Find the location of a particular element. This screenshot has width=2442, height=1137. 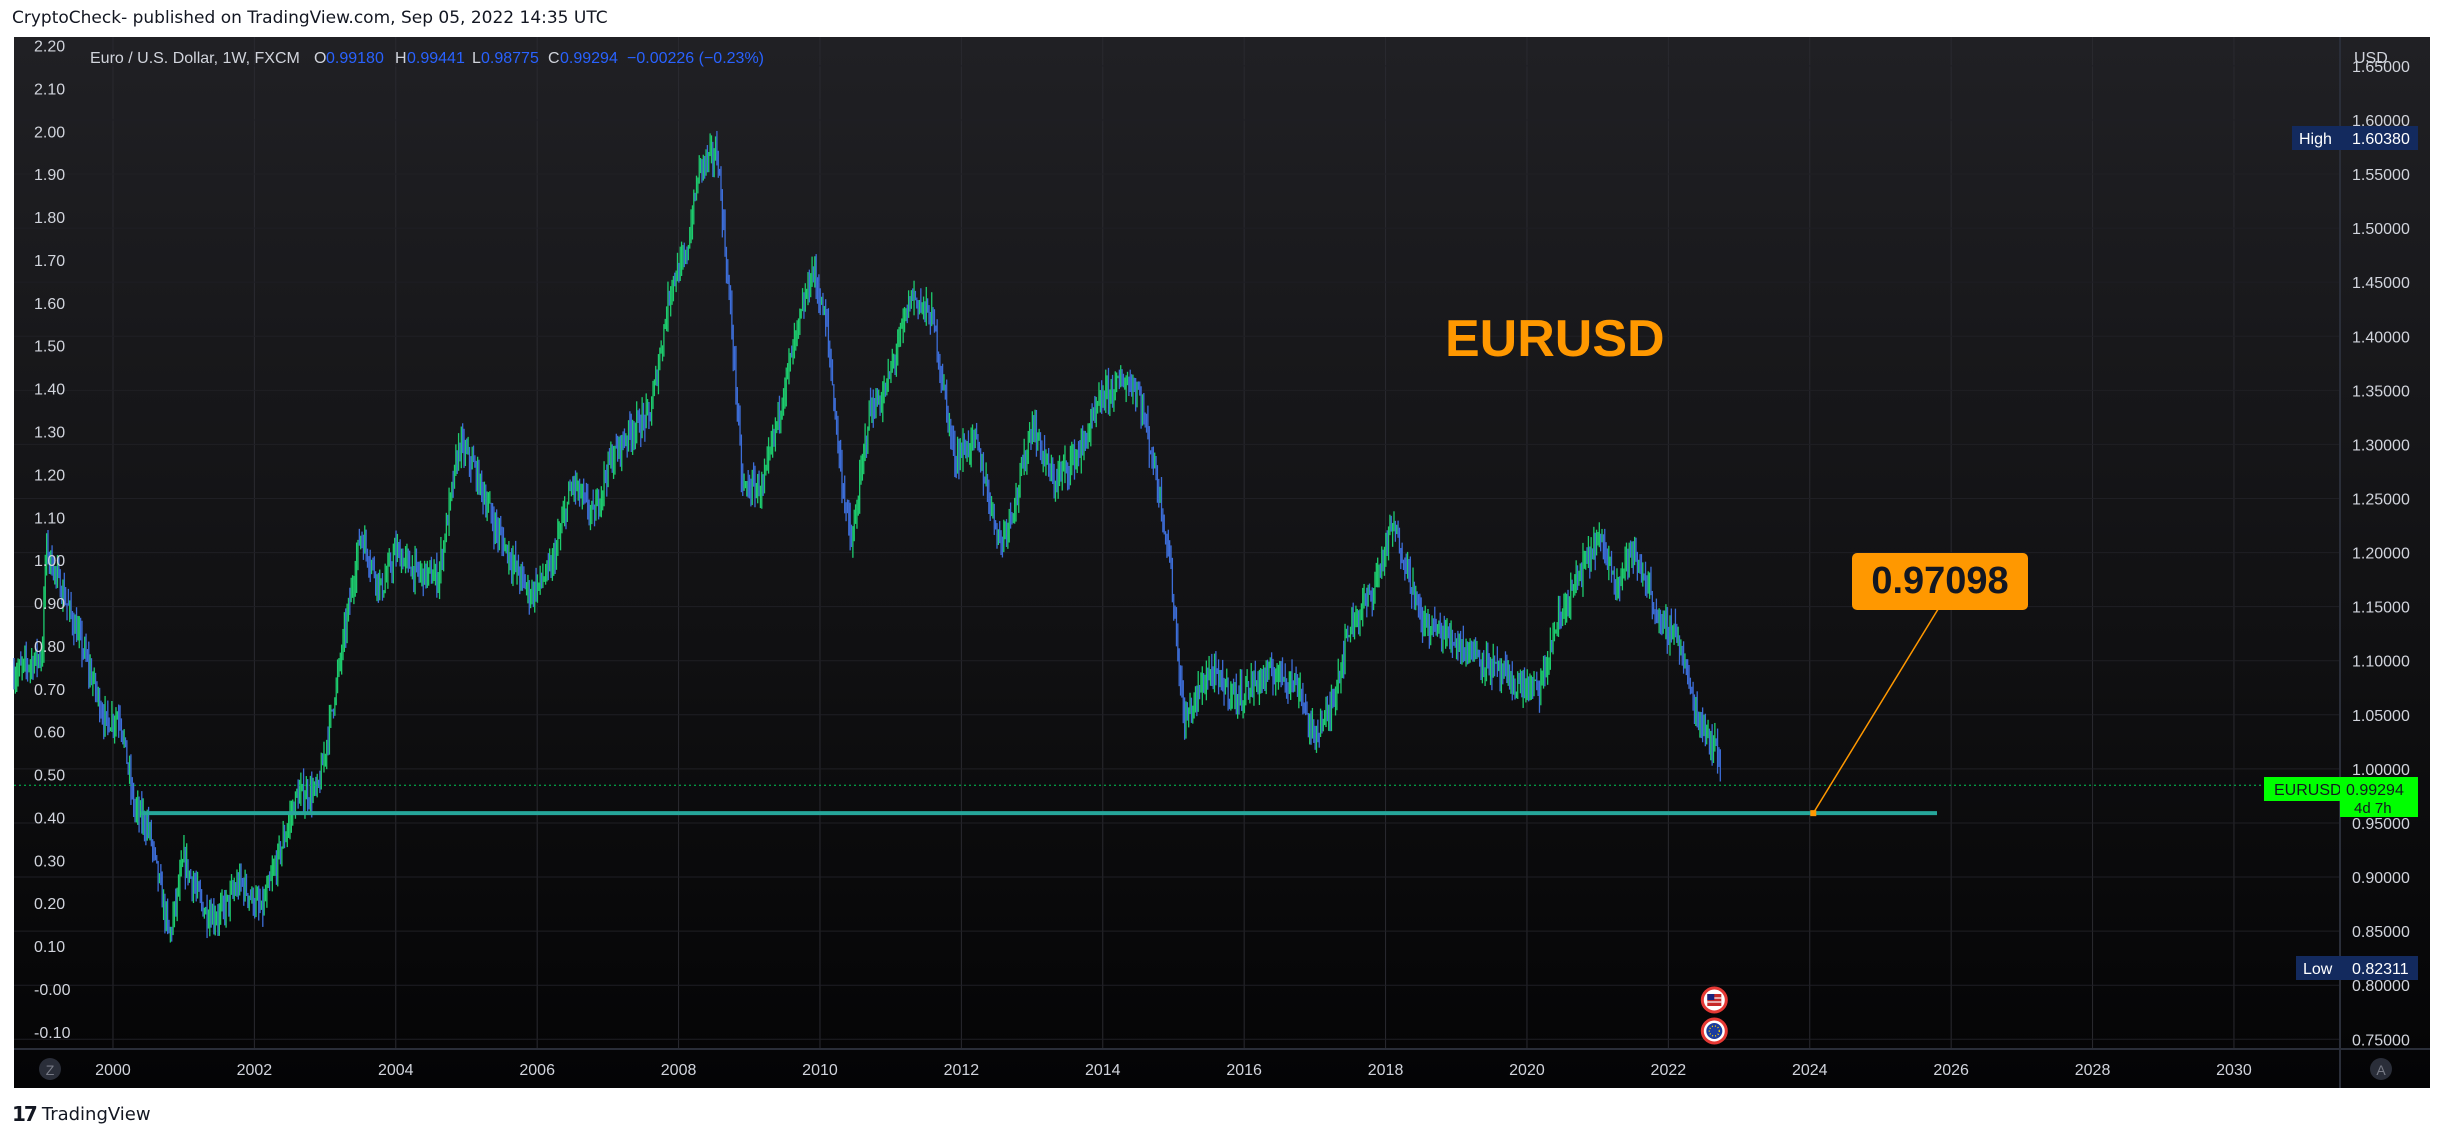

left-axis-tick: 0.40 is located at coordinates (49, 818).